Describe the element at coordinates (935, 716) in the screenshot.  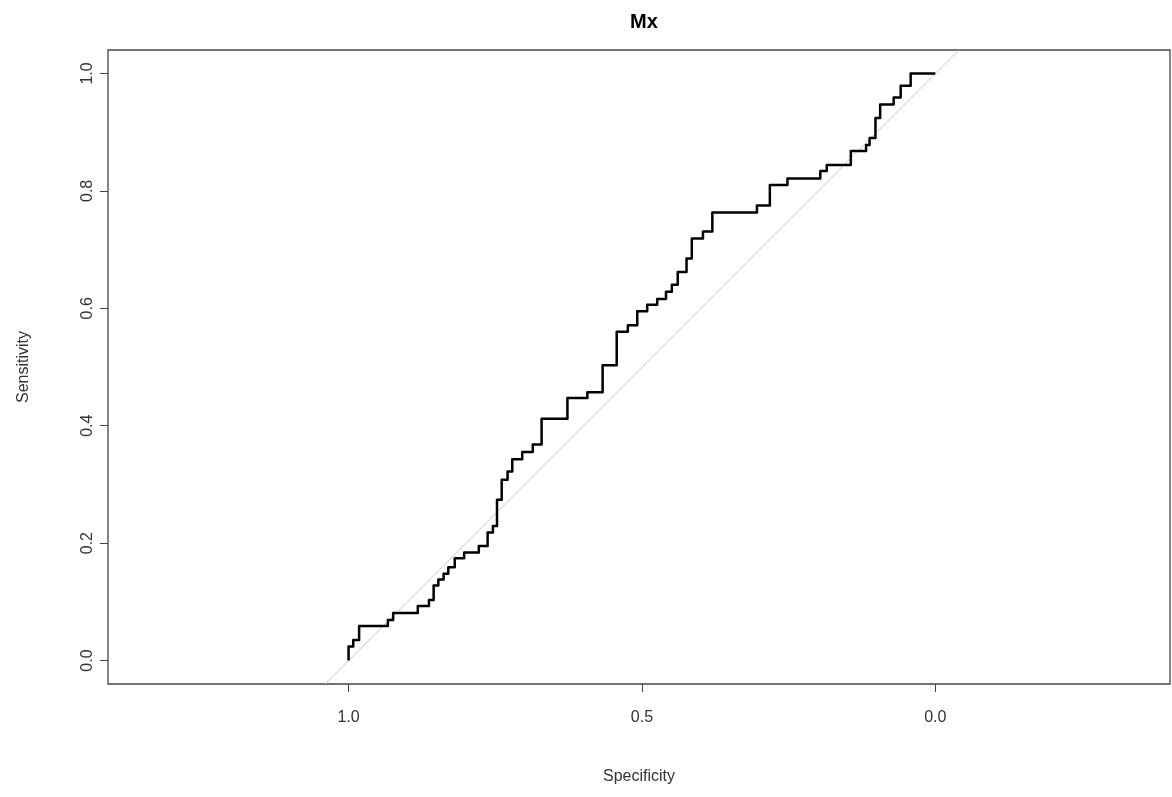
I see `x-tick-label: 0.0` at that location.